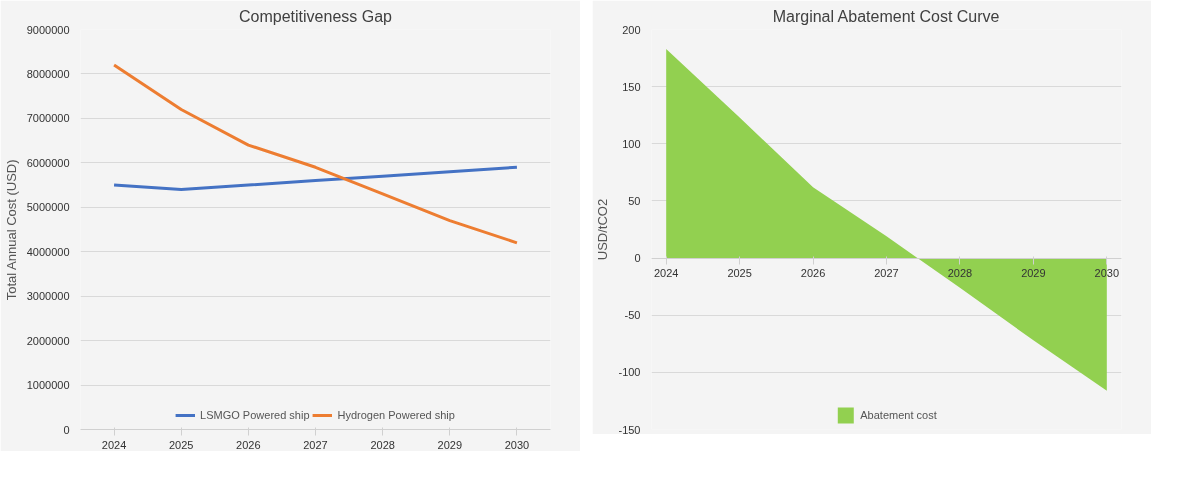 This screenshot has width=1204, height=498. Describe the element at coordinates (48, 251) in the screenshot. I see `y-tick-label: 4000000` at that location.